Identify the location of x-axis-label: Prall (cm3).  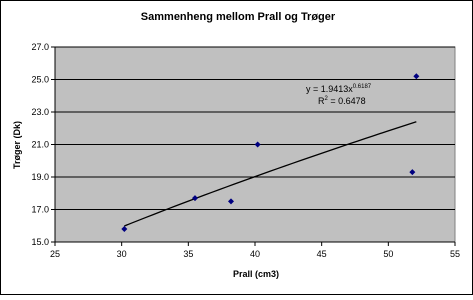
(256, 274).